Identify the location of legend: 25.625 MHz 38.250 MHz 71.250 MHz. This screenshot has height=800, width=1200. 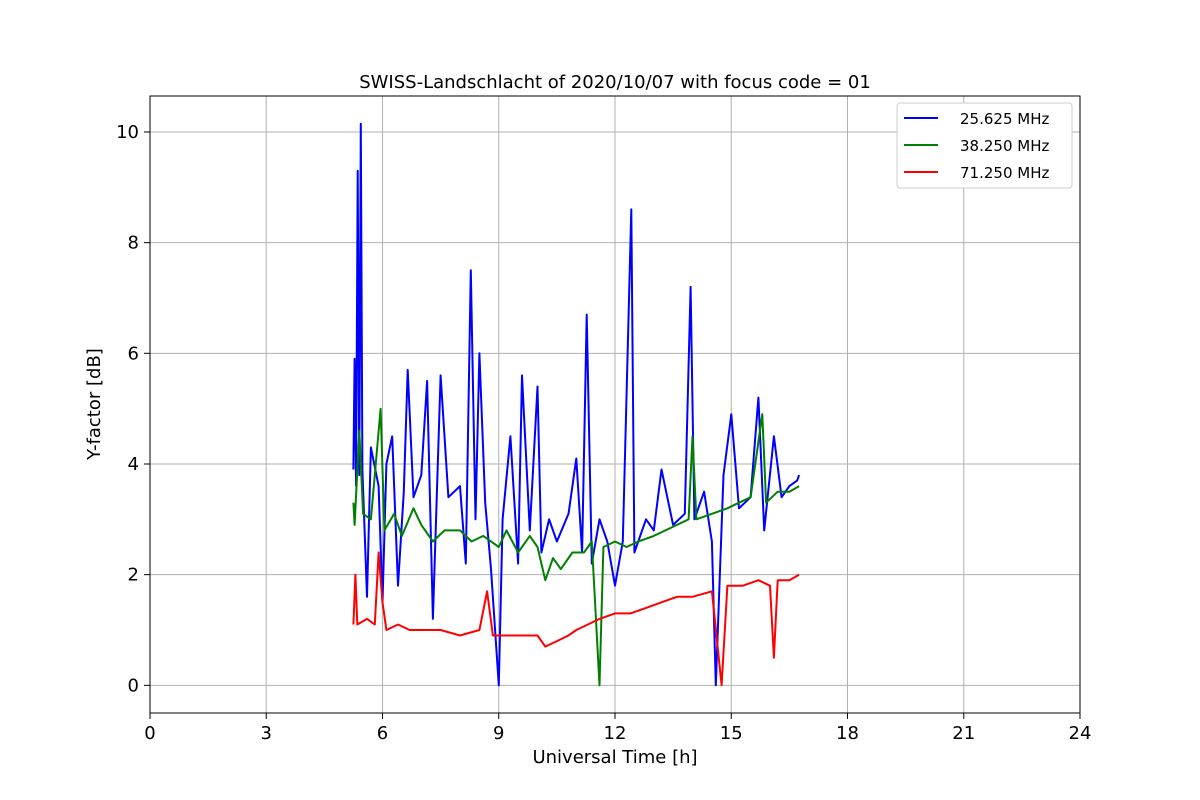
(984, 145).